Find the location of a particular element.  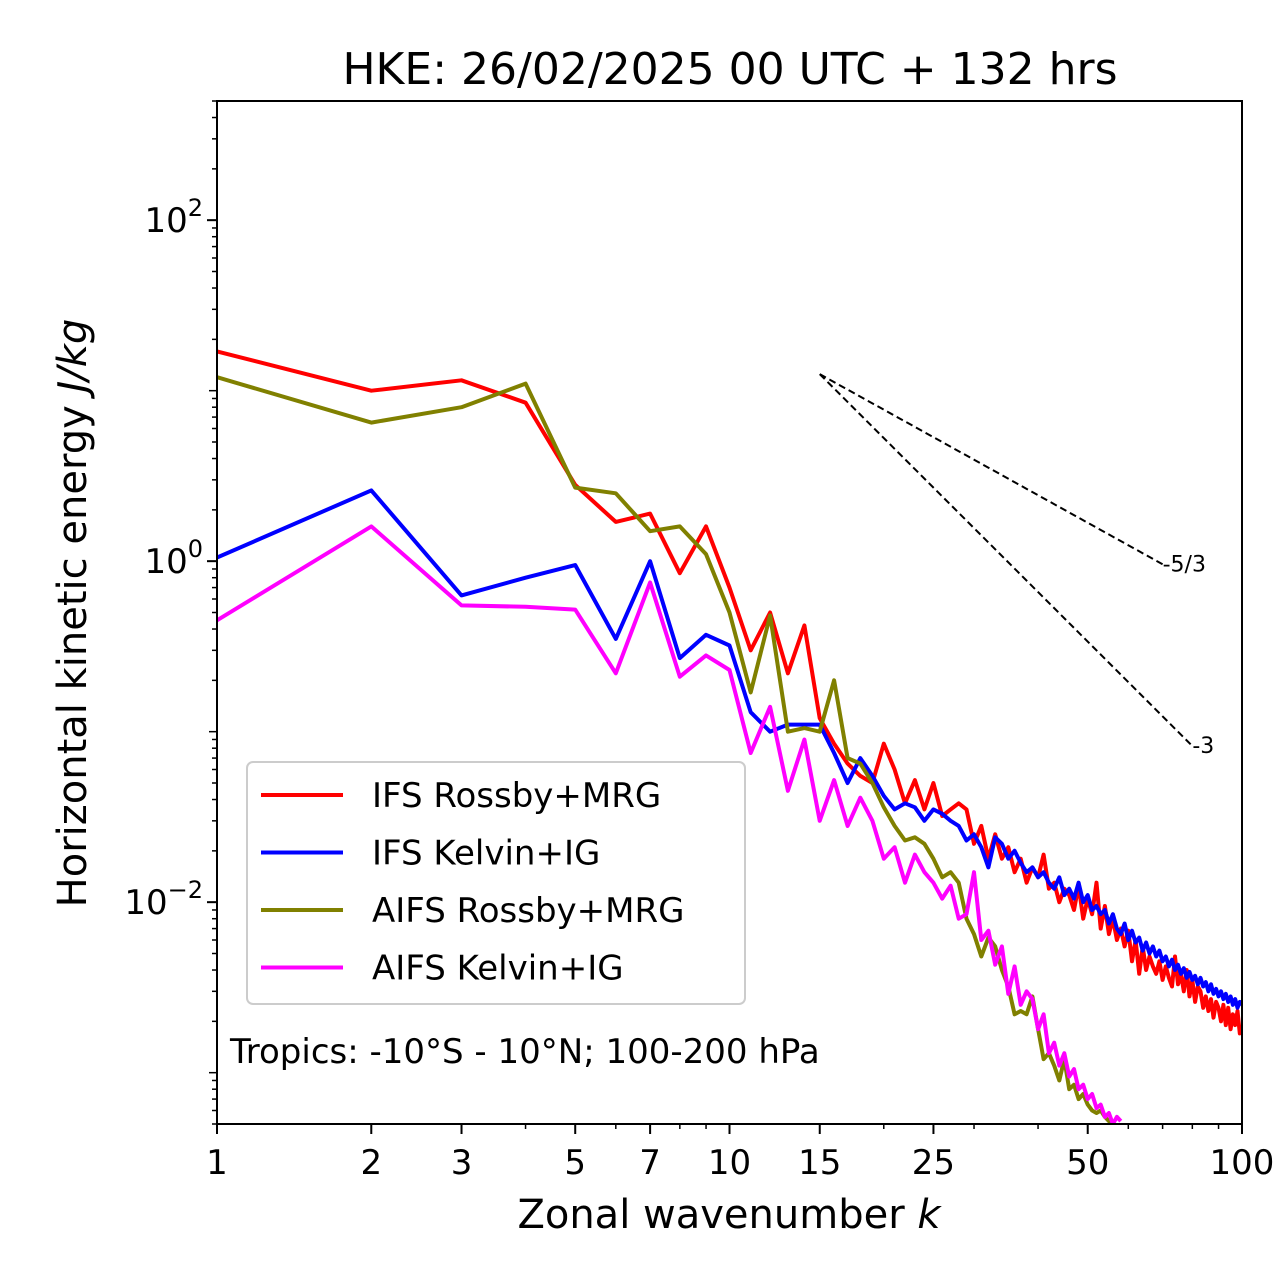

y-tick-label-10-2: 10² is located at coordinates (173, 217).